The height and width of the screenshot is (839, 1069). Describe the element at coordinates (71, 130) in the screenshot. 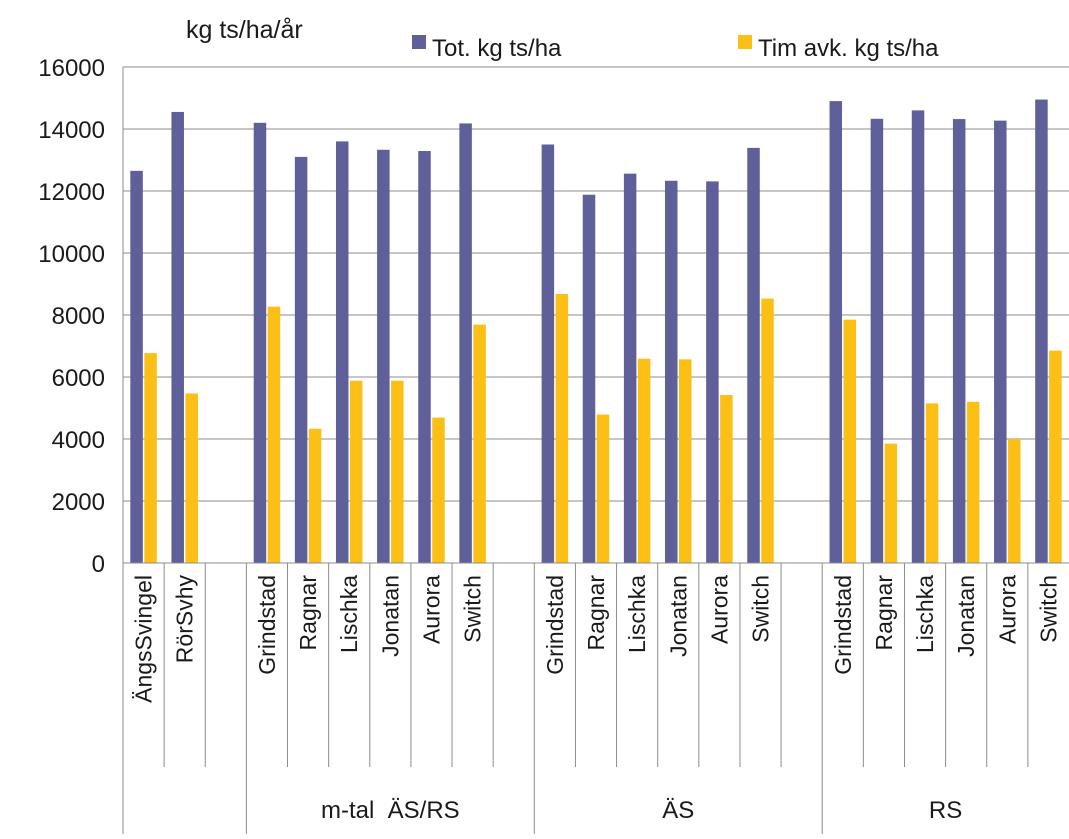

I see `y-tick-label: 14000` at that location.